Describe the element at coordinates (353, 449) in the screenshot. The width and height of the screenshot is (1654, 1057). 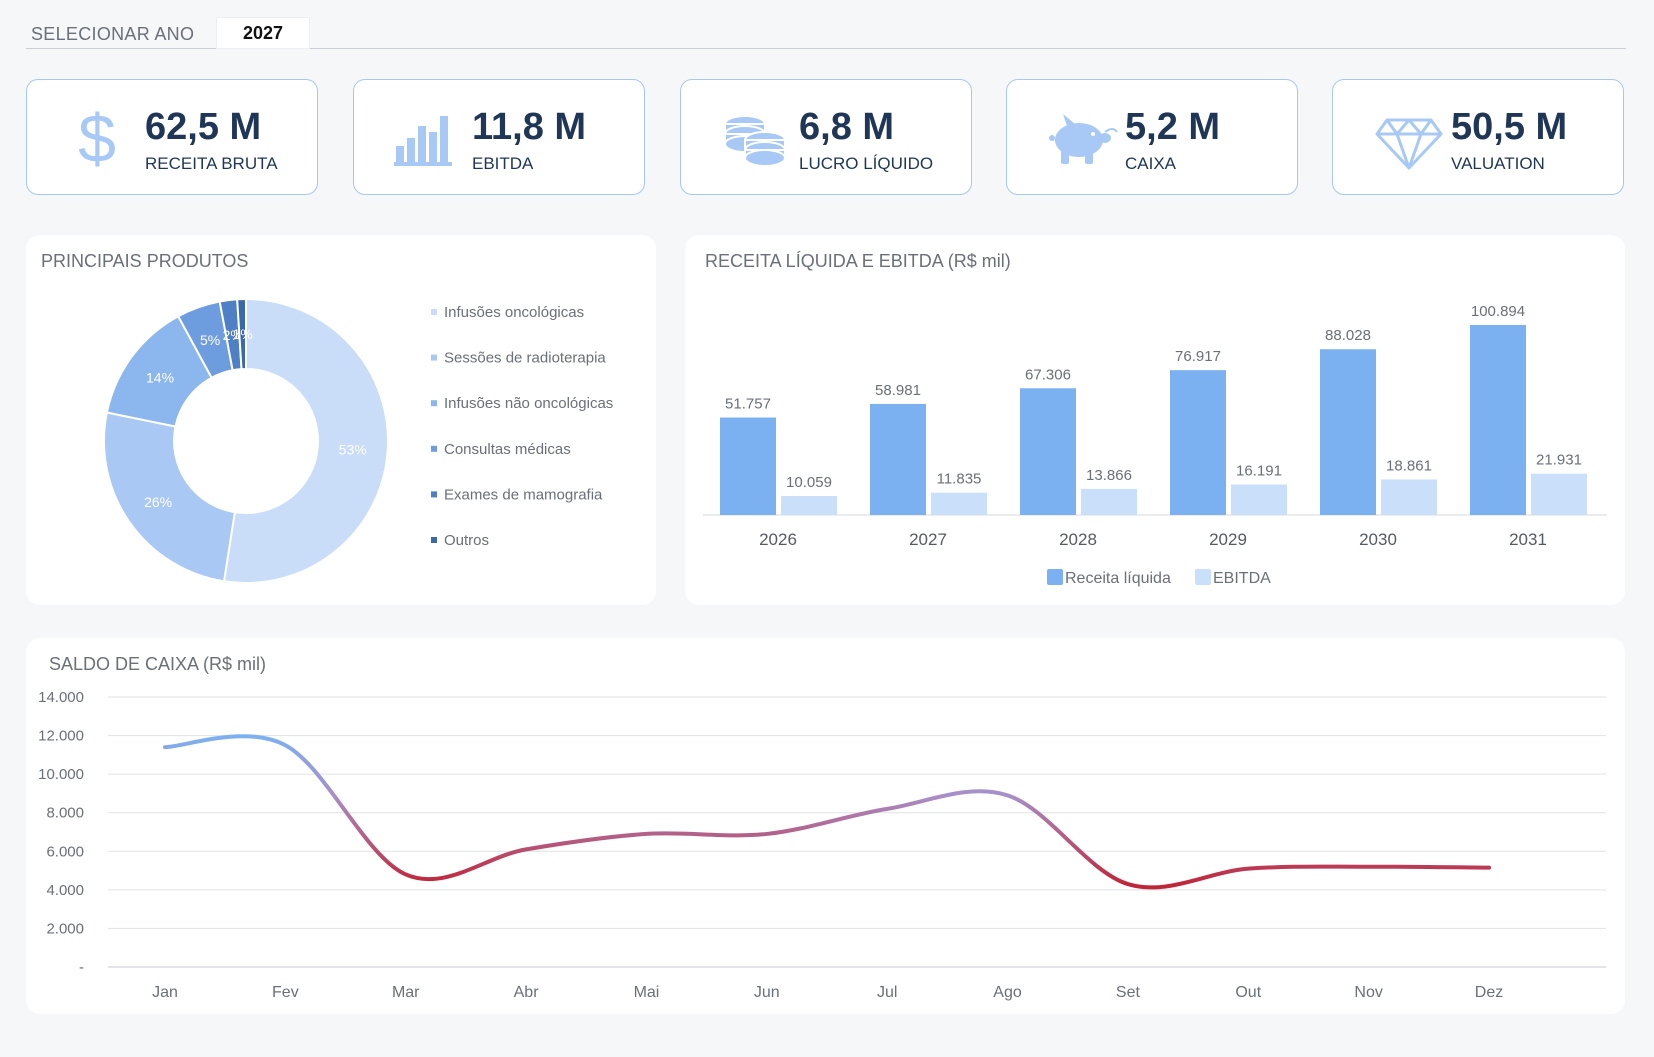
I see `donut-slice-label: 53%` at that location.